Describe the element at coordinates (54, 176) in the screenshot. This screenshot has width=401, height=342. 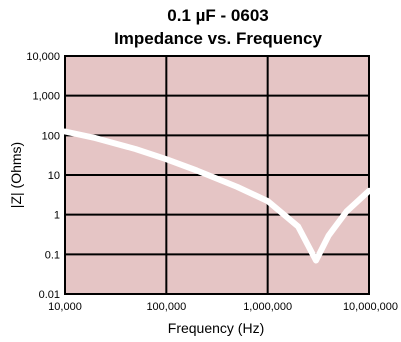
I see `y-tick-label: 10` at that location.